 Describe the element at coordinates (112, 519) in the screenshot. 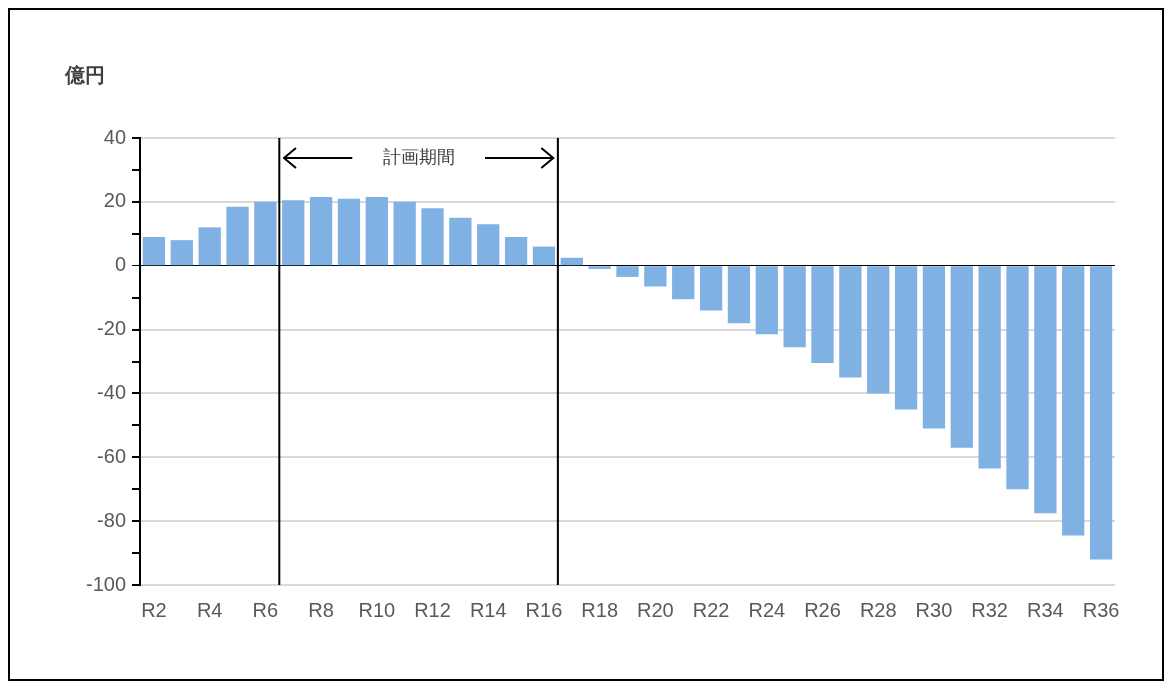

I see `y-tick-label: -80` at that location.